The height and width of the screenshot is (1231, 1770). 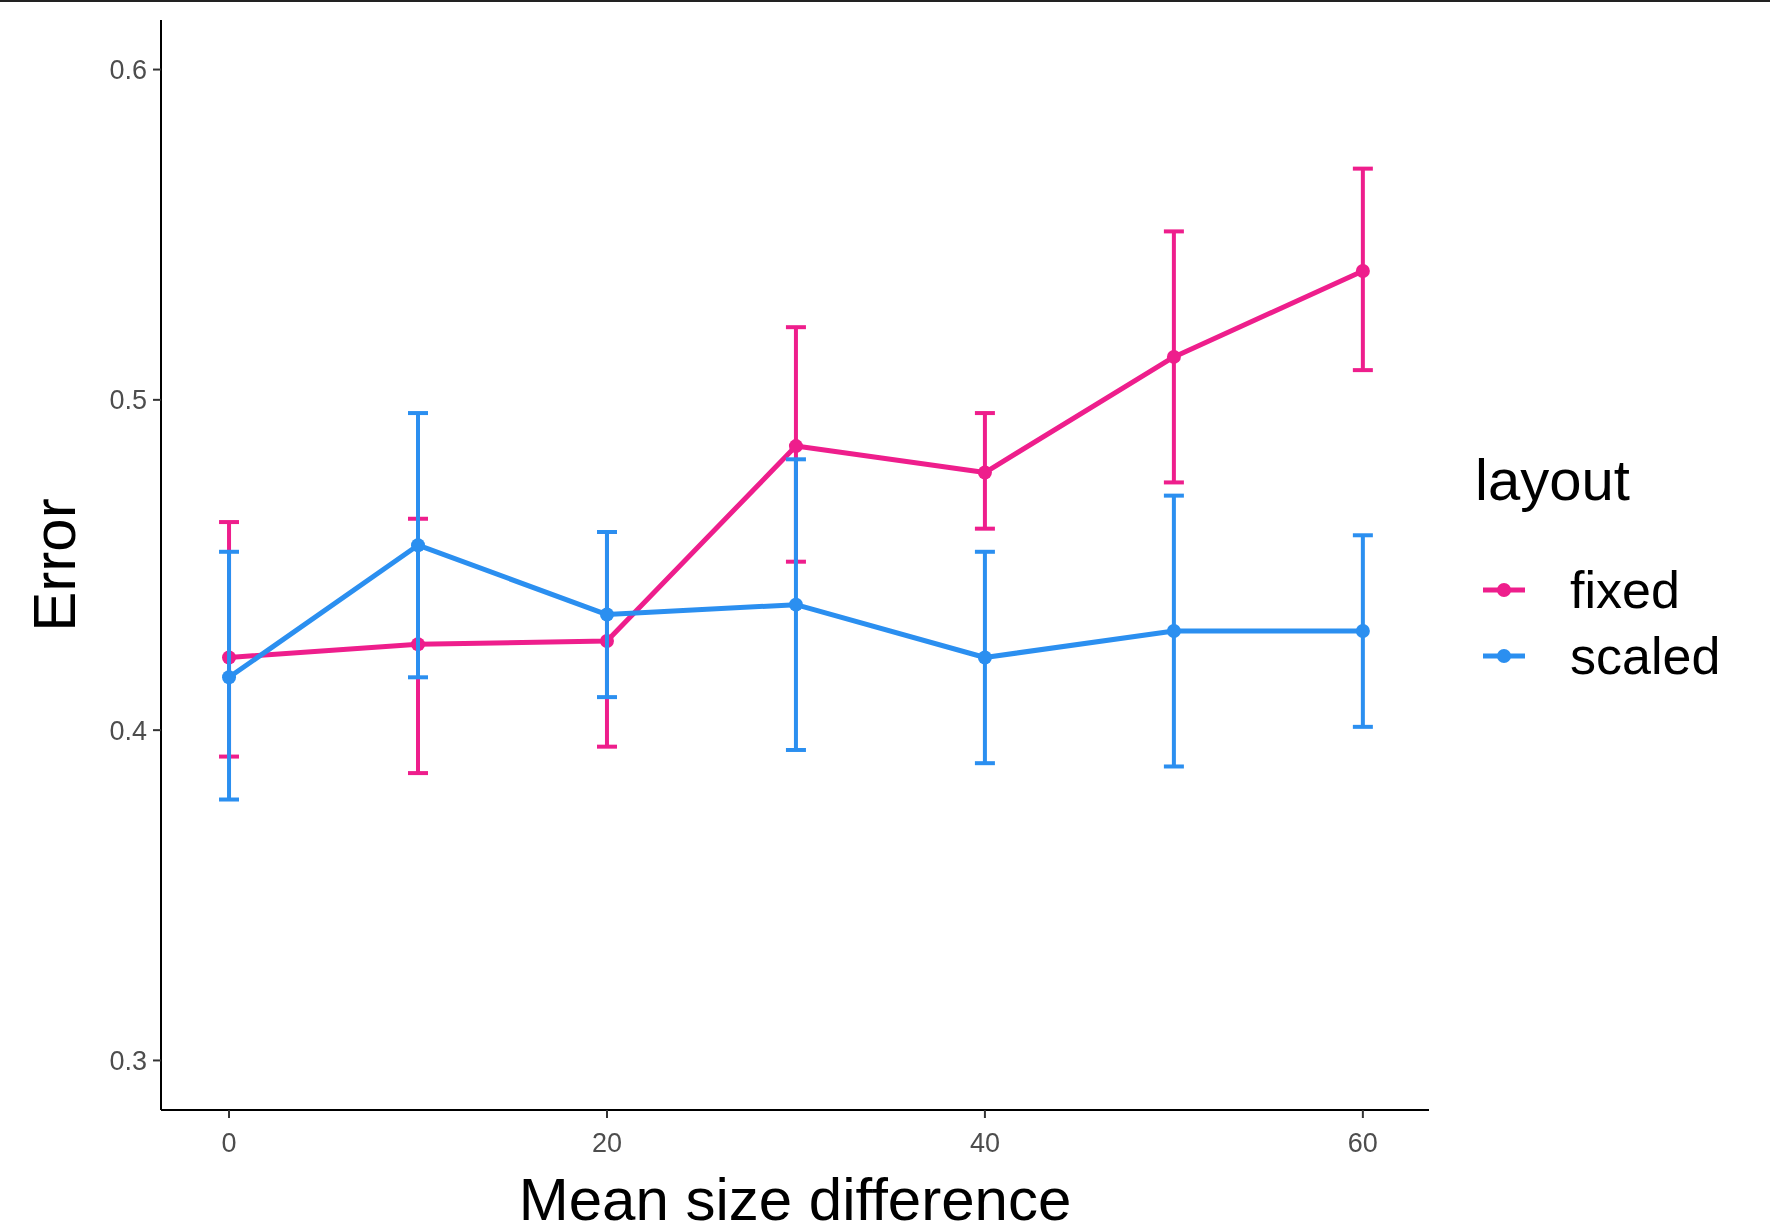 What do you see at coordinates (229, 1143) in the screenshot?
I see `x-tick-label: 0` at bounding box center [229, 1143].